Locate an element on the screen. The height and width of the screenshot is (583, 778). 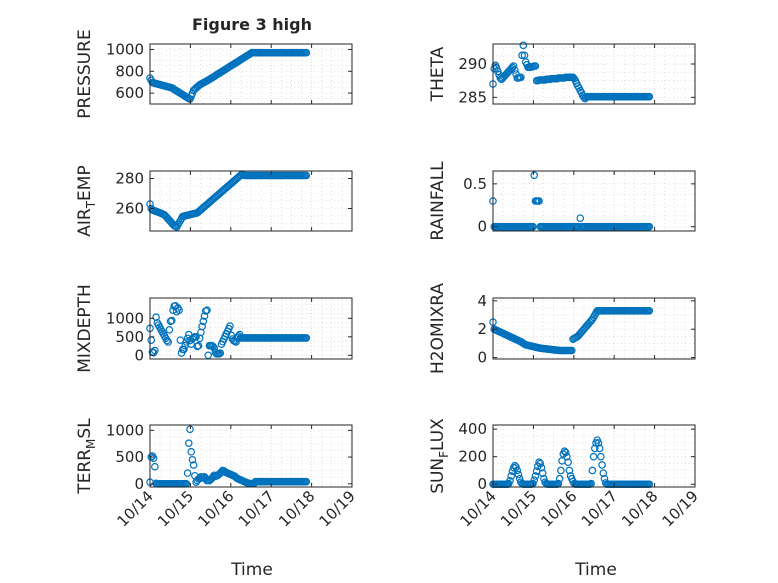
subplot-h2omixra: 0 2 4 H2OMIXRA is located at coordinates (562, 328).